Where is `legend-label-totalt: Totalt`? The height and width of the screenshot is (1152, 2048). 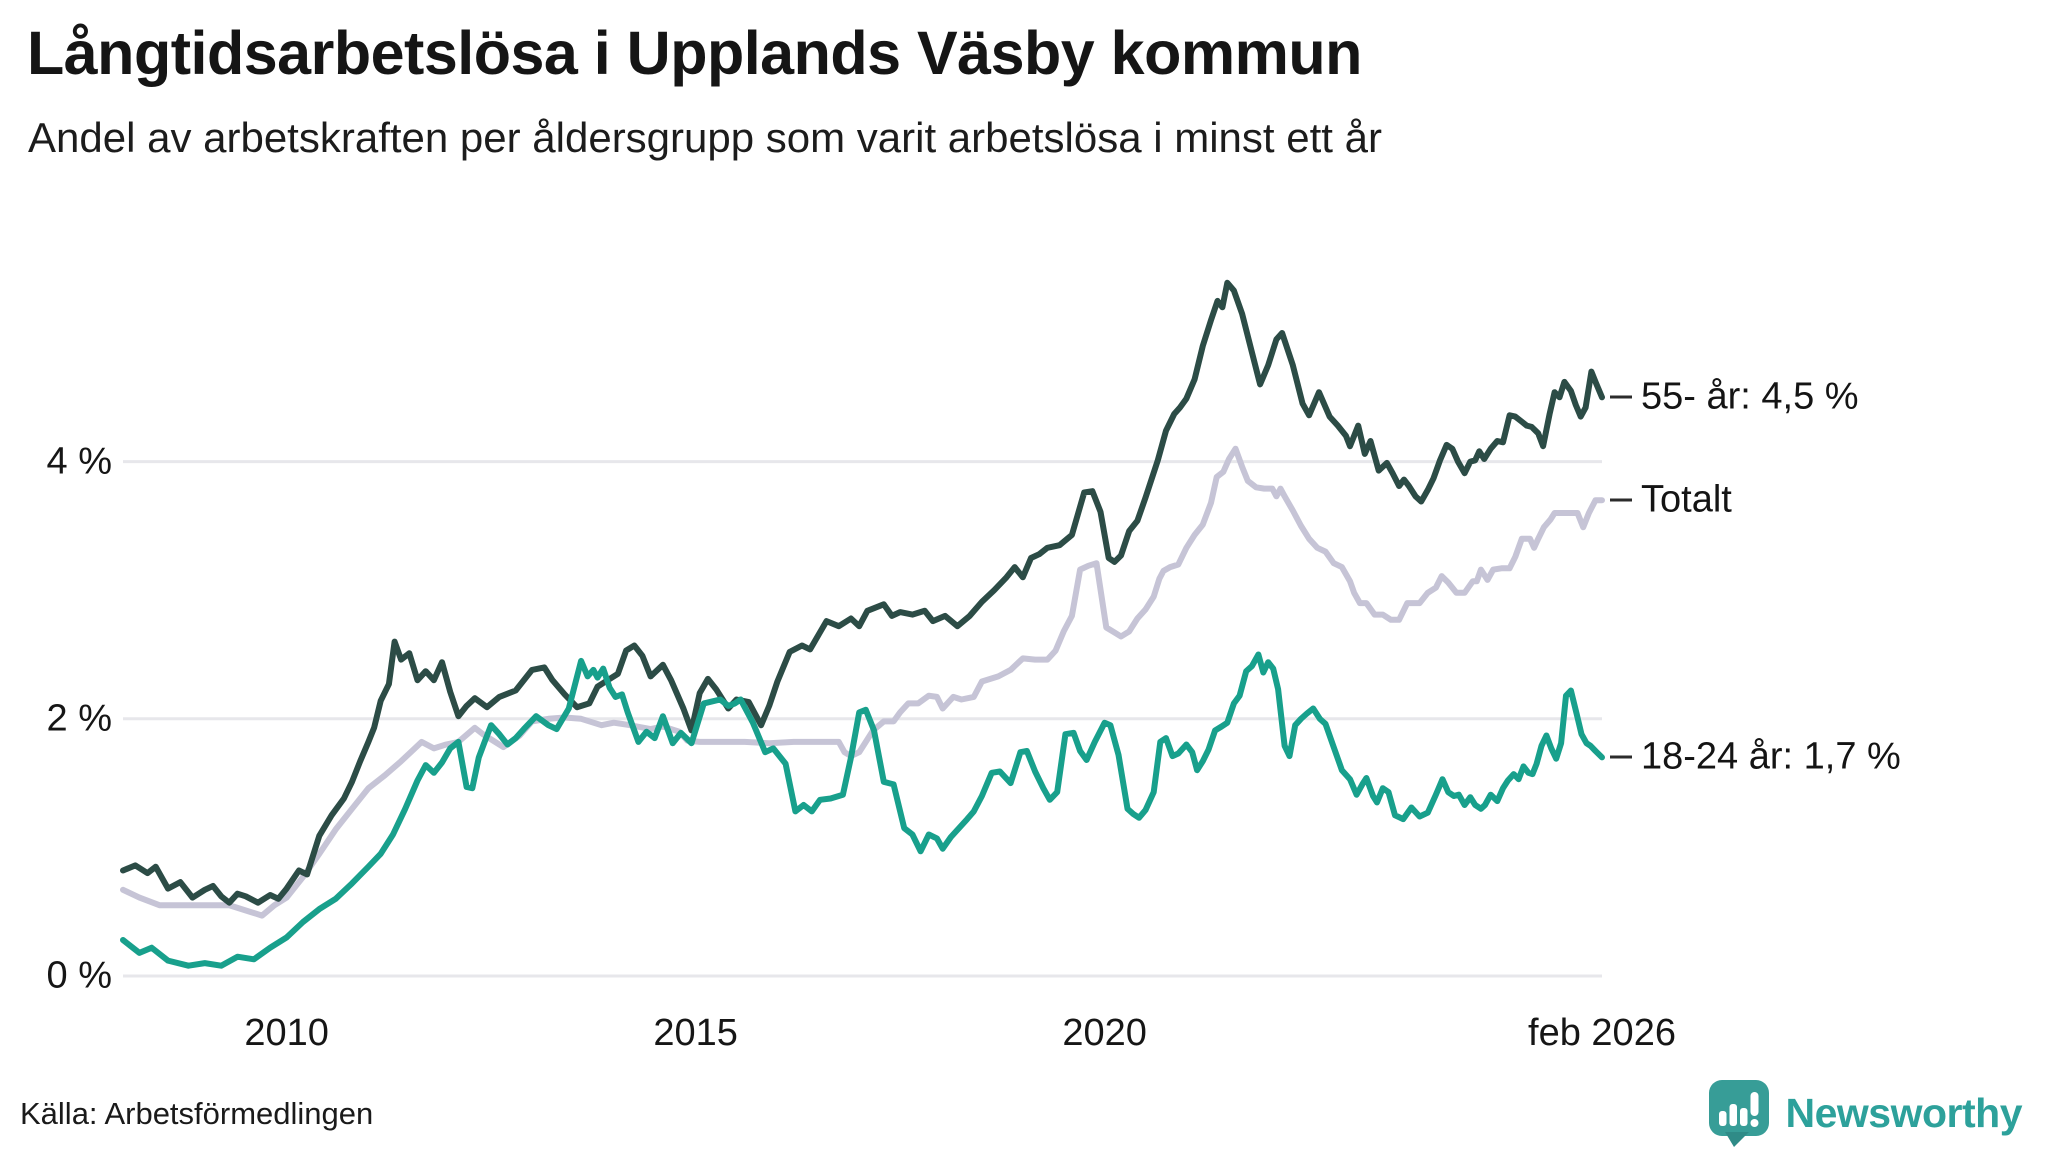 legend-label-totalt: Totalt is located at coordinates (1686, 499).